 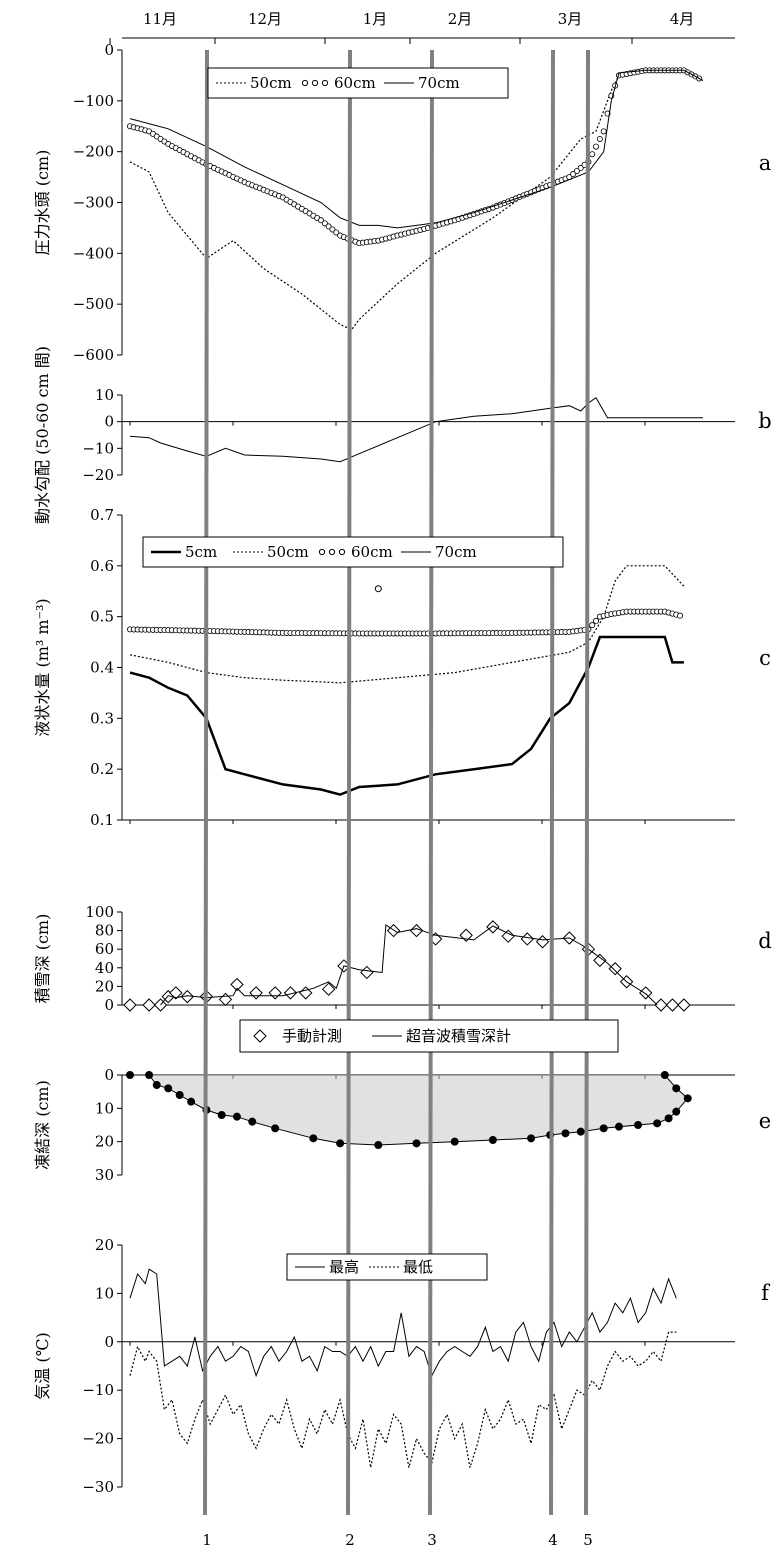 What do you see at coordinates (93, 253) in the screenshot?
I see `y-tick-label: −400` at bounding box center [93, 253].